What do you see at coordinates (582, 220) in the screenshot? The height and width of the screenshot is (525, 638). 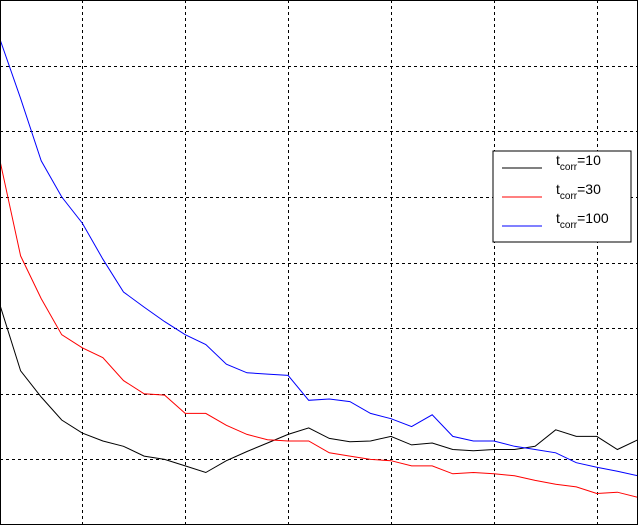 I see `legend-label-t-corr-100: tcorr=100` at bounding box center [582, 220].